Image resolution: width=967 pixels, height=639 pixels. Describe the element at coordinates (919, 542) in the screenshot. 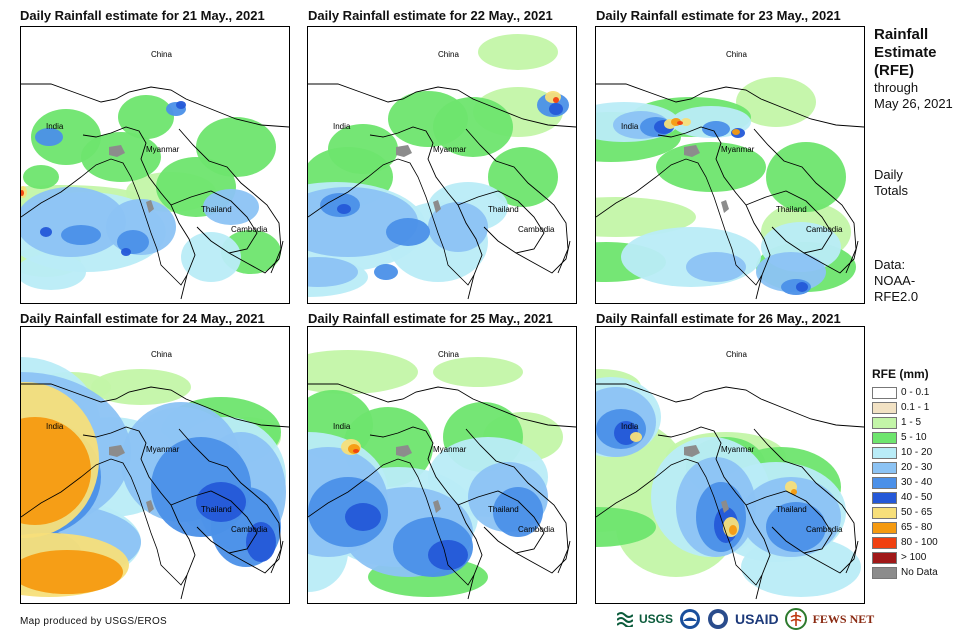

I see `legend-label: 80 - 100` at that location.